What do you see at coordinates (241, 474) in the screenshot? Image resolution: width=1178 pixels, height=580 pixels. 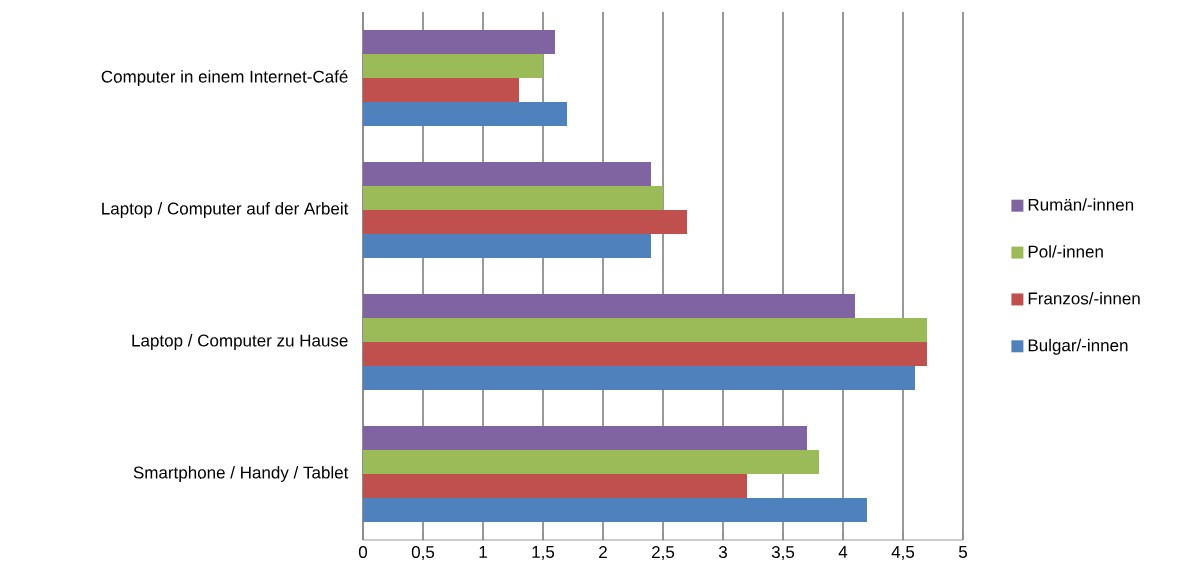 I see `y-tick-label: Smartphone / Handy / Tablet` at bounding box center [241, 474].